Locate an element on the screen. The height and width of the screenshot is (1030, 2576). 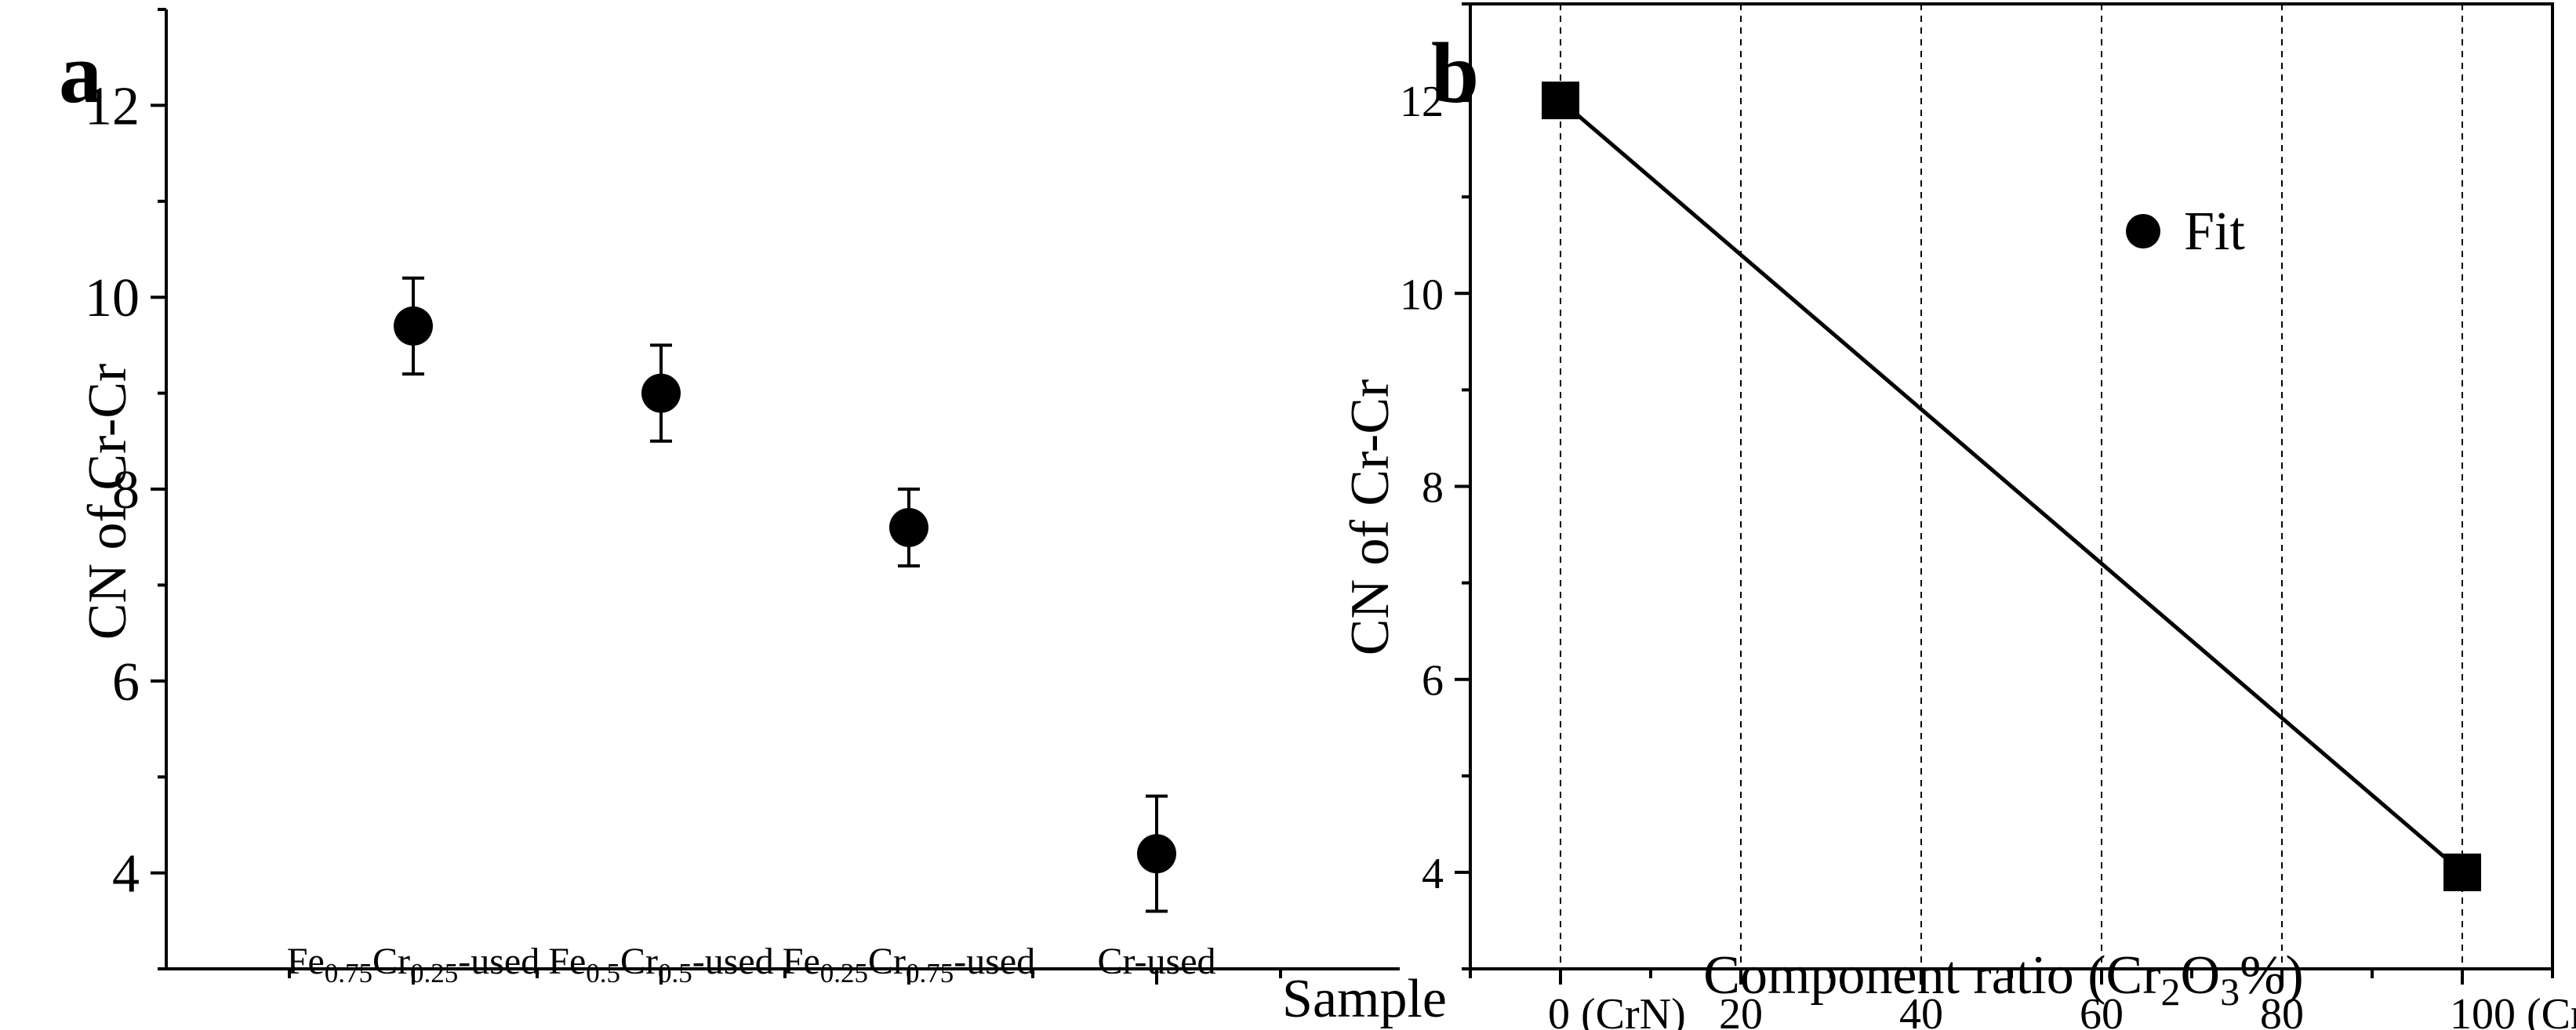
panel-b-x-tick-label: 0 (CrN) is located at coordinates (1617, 1010).